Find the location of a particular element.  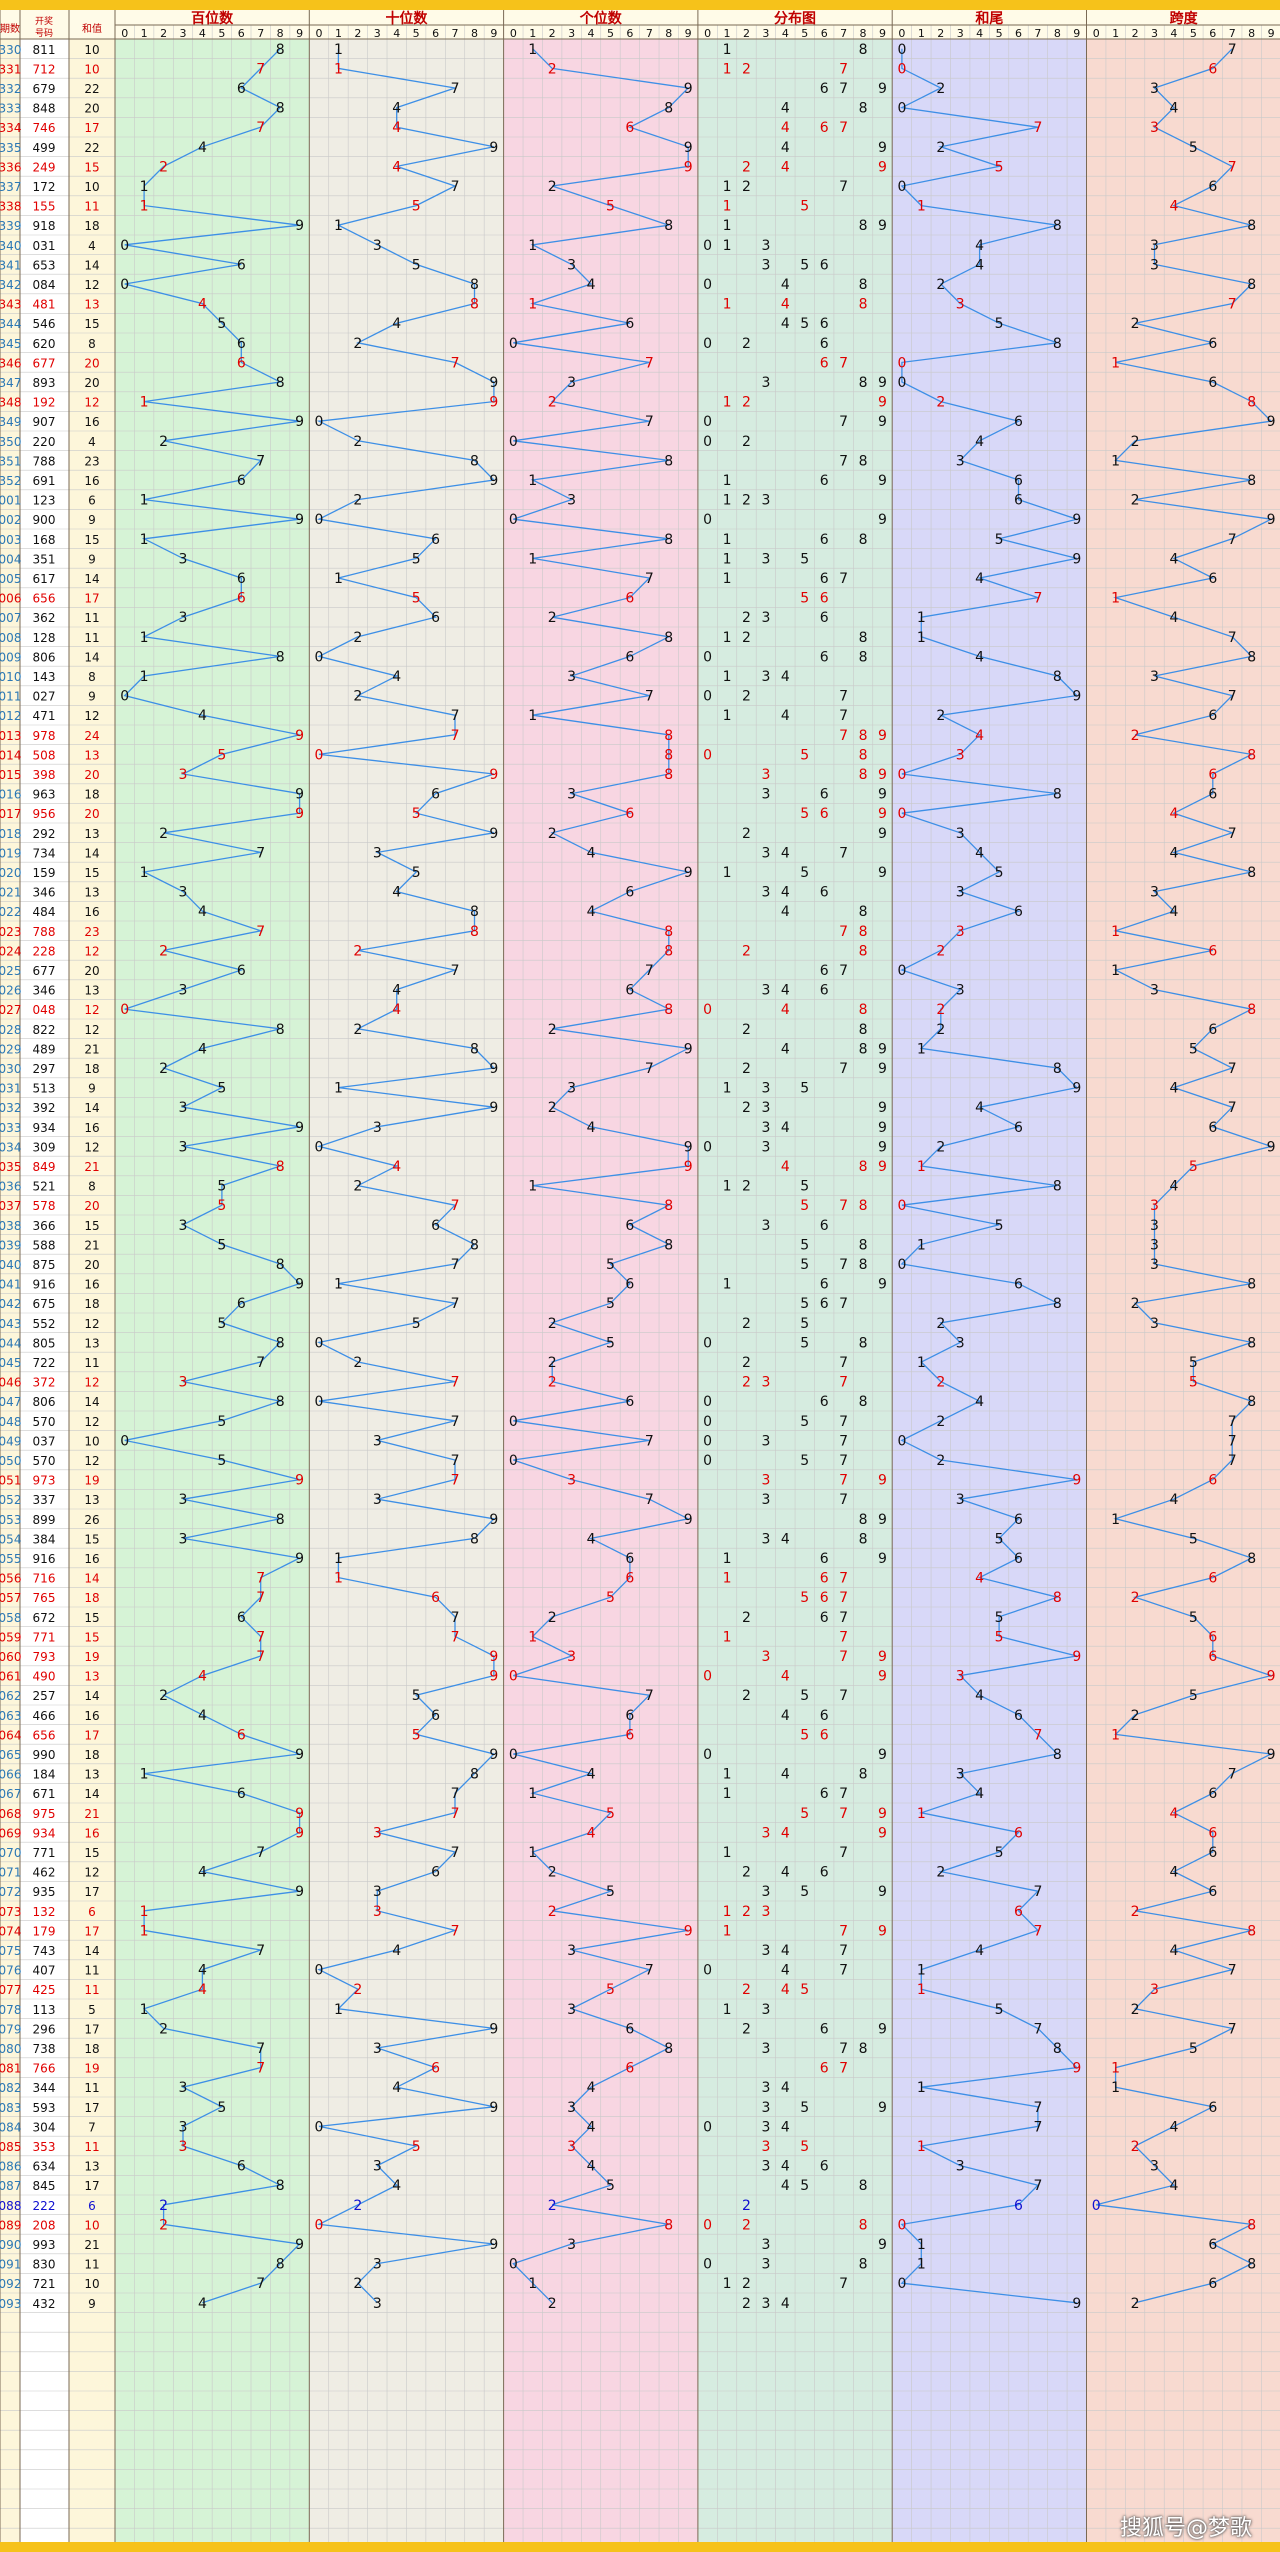

mark-distribution: 1 is located at coordinates (727, 207).